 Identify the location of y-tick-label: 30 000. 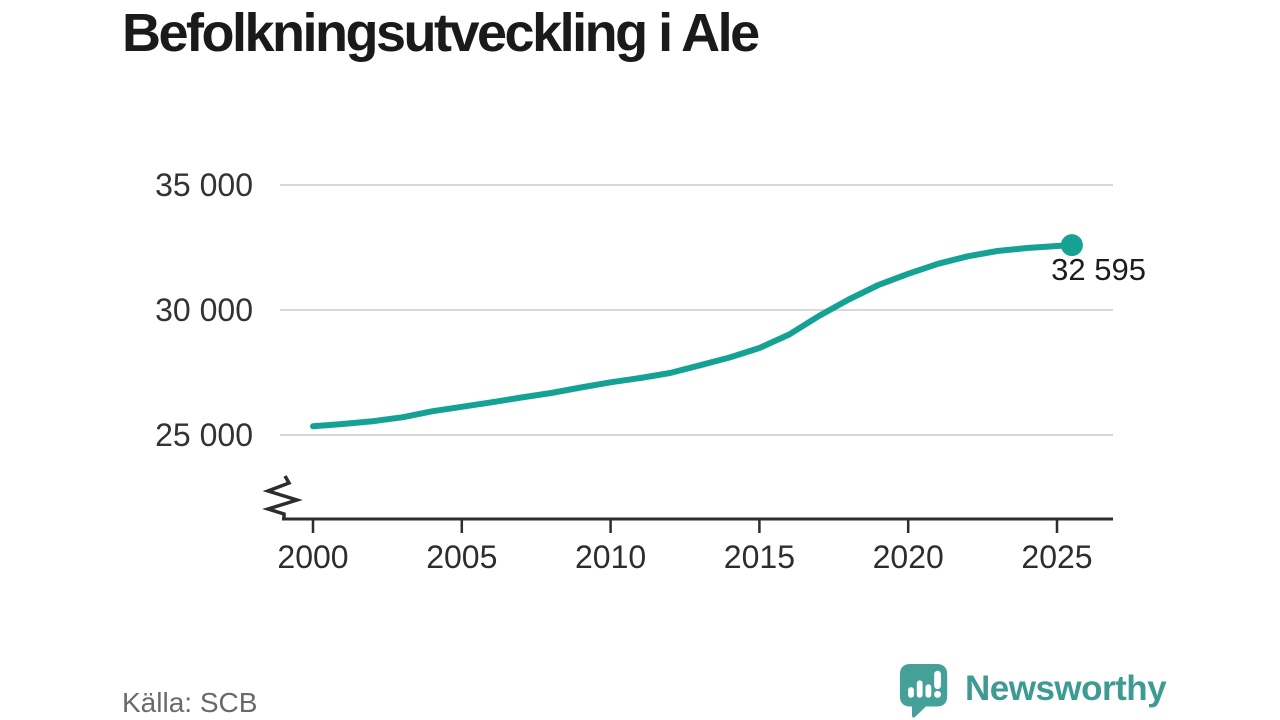
(204, 310).